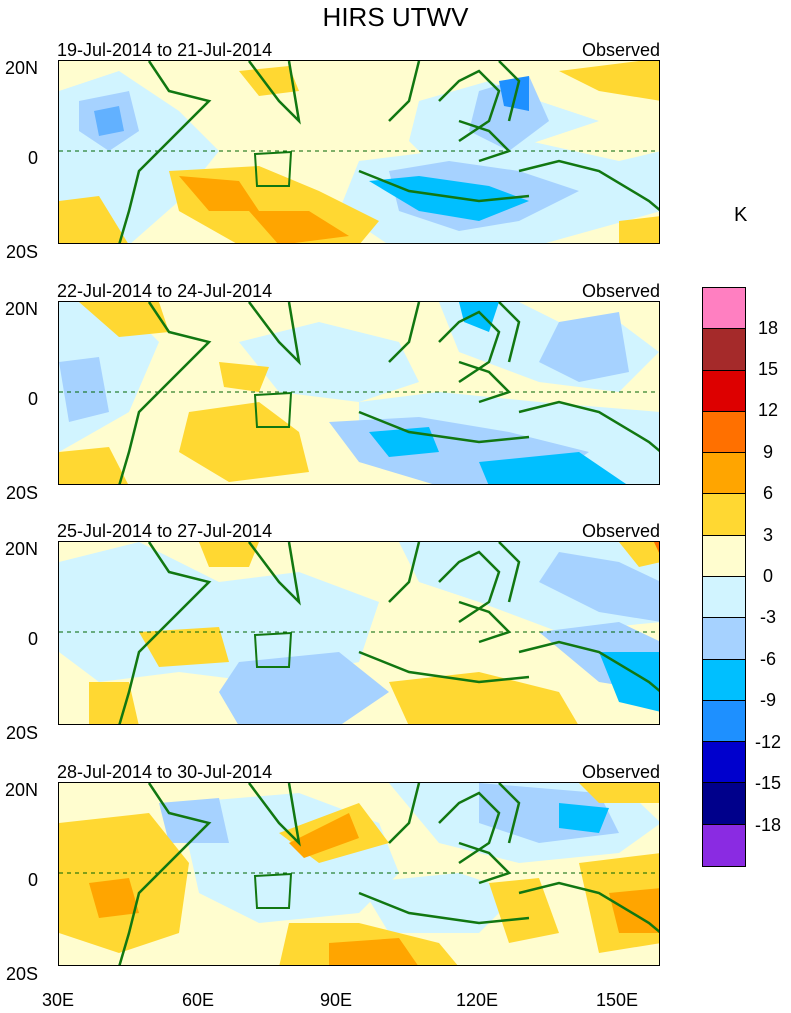  What do you see at coordinates (198, 1000) in the screenshot?
I see `lon-label-60e: 60E` at bounding box center [198, 1000].